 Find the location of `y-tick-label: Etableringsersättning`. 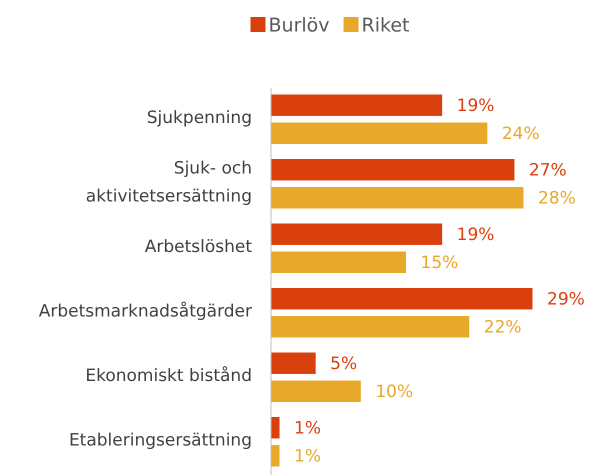

y-tick-label: Etableringsersättning is located at coordinates (160, 440).